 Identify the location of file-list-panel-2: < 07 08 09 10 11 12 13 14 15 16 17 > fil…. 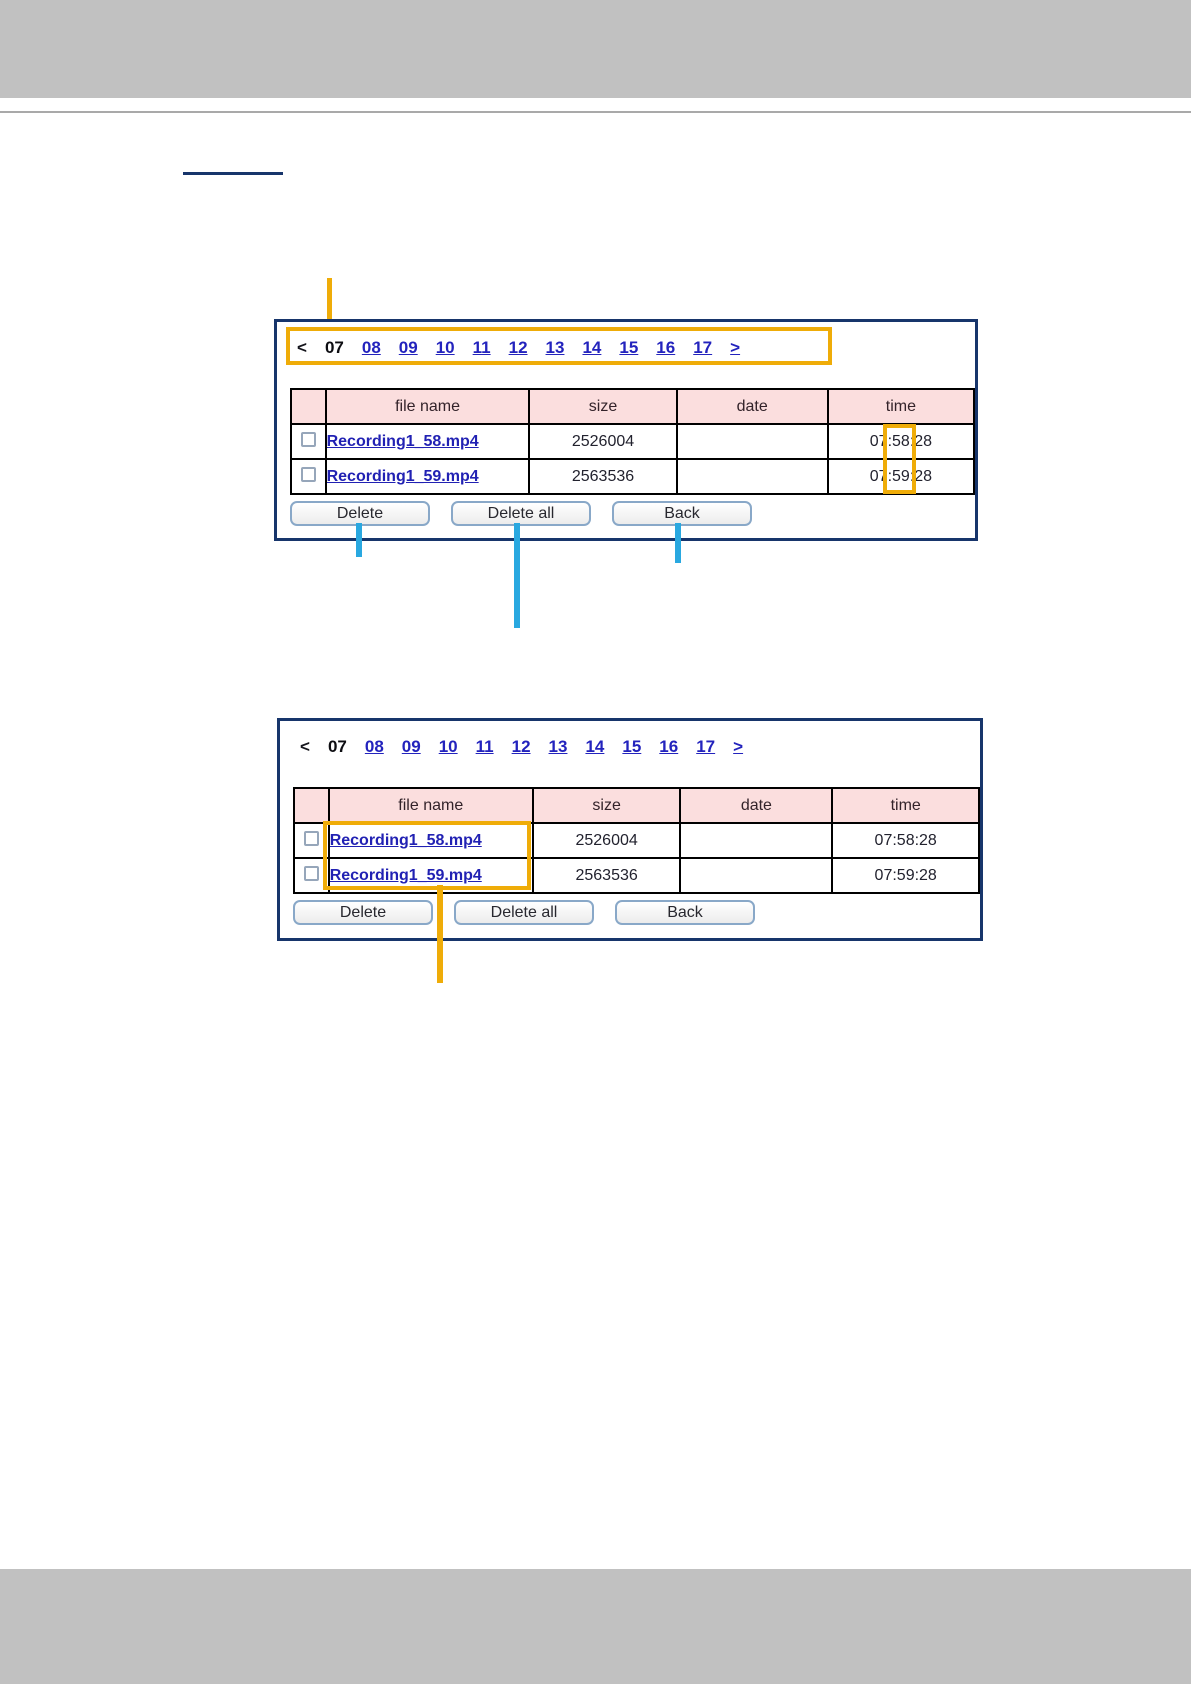
(630, 829).